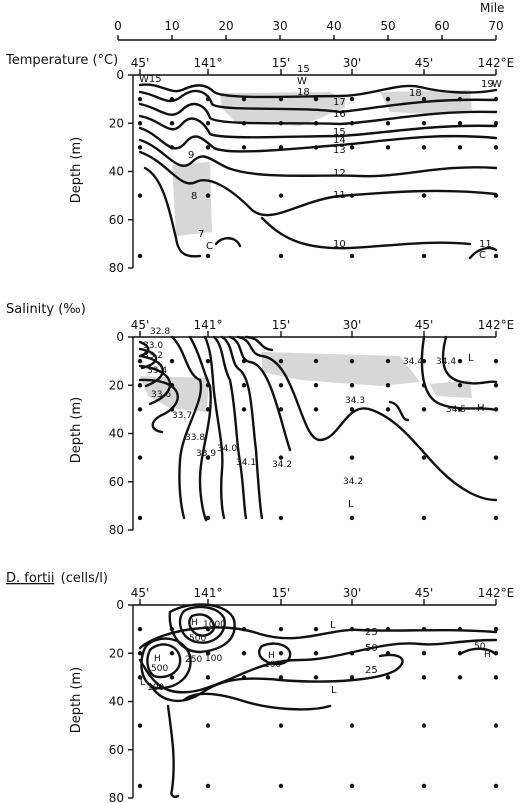  What do you see at coordinates (339, 195) in the screenshot?
I see `contour-label: 11` at bounding box center [339, 195].